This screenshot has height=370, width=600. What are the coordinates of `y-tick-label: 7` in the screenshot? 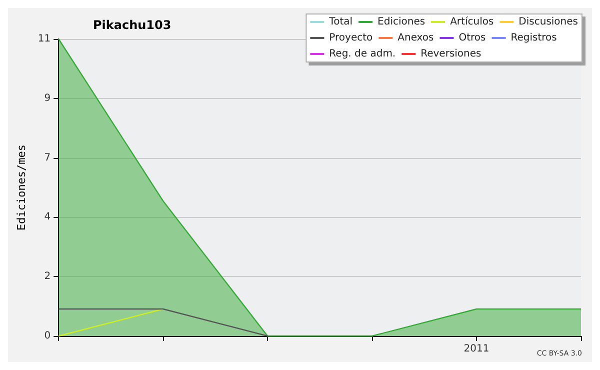 It's located at (47, 158).